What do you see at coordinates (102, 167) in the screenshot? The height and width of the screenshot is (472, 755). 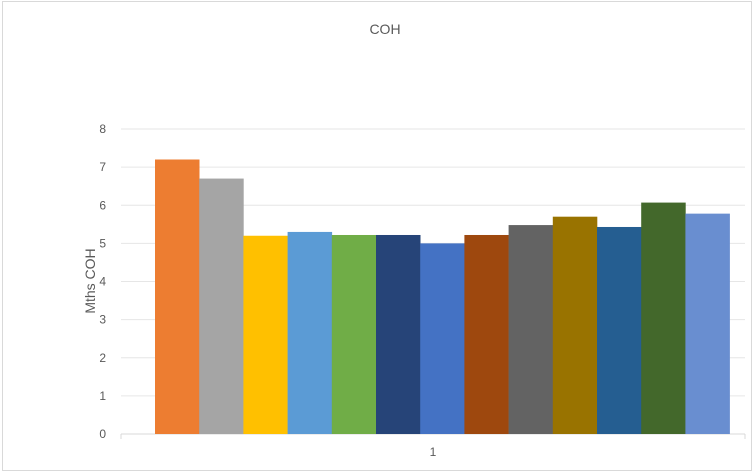 I see `y-tick-label: 7` at bounding box center [102, 167].